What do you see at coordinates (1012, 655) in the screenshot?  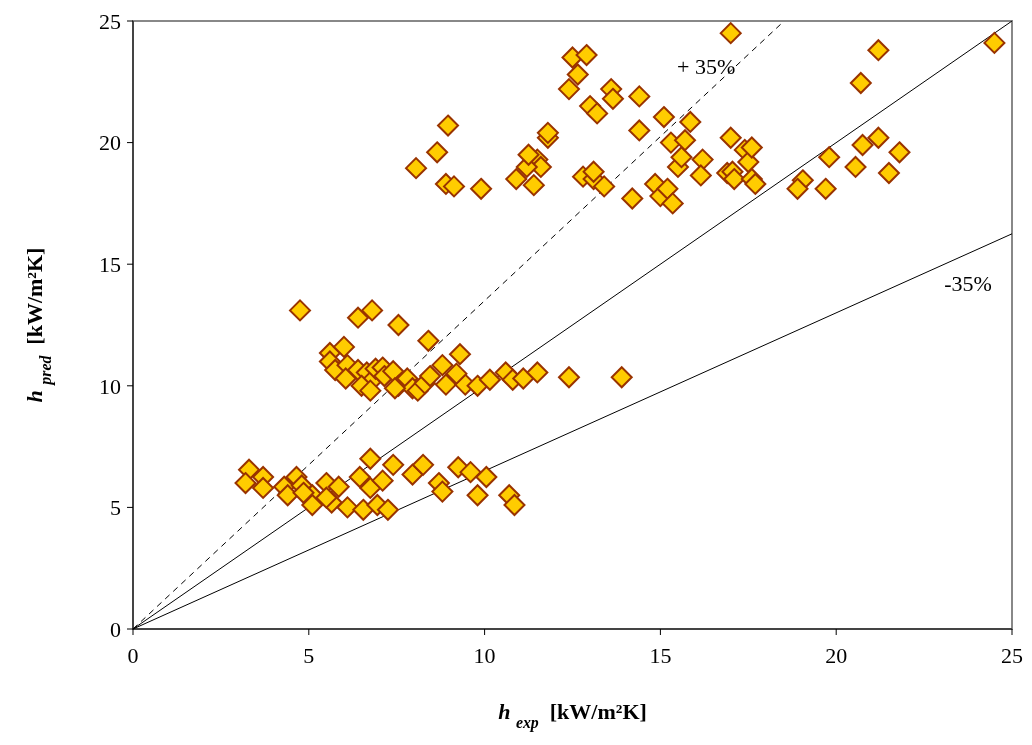 I see `x-tick-label: 25` at bounding box center [1012, 655].